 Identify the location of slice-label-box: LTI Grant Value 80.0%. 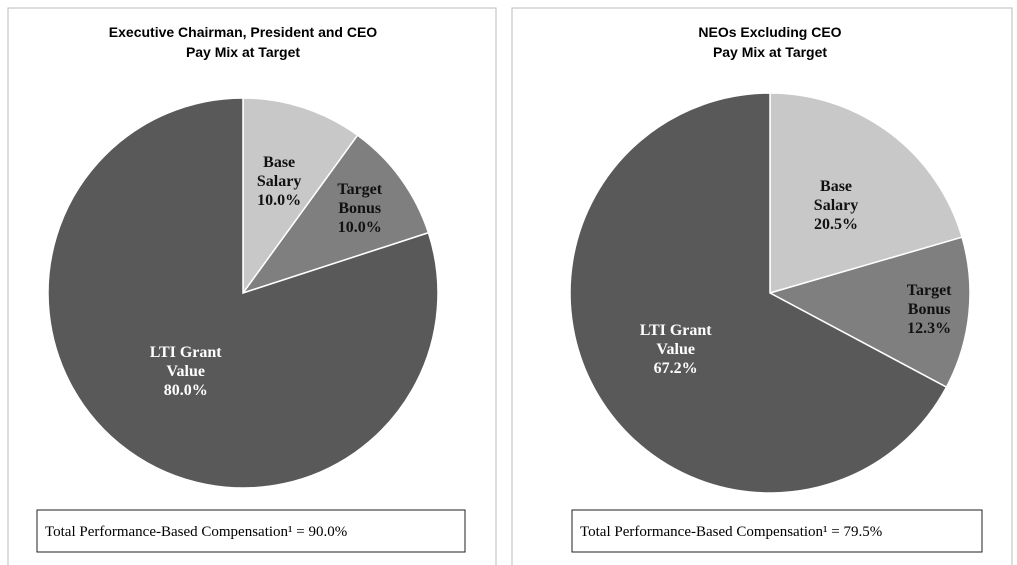
(186, 371).